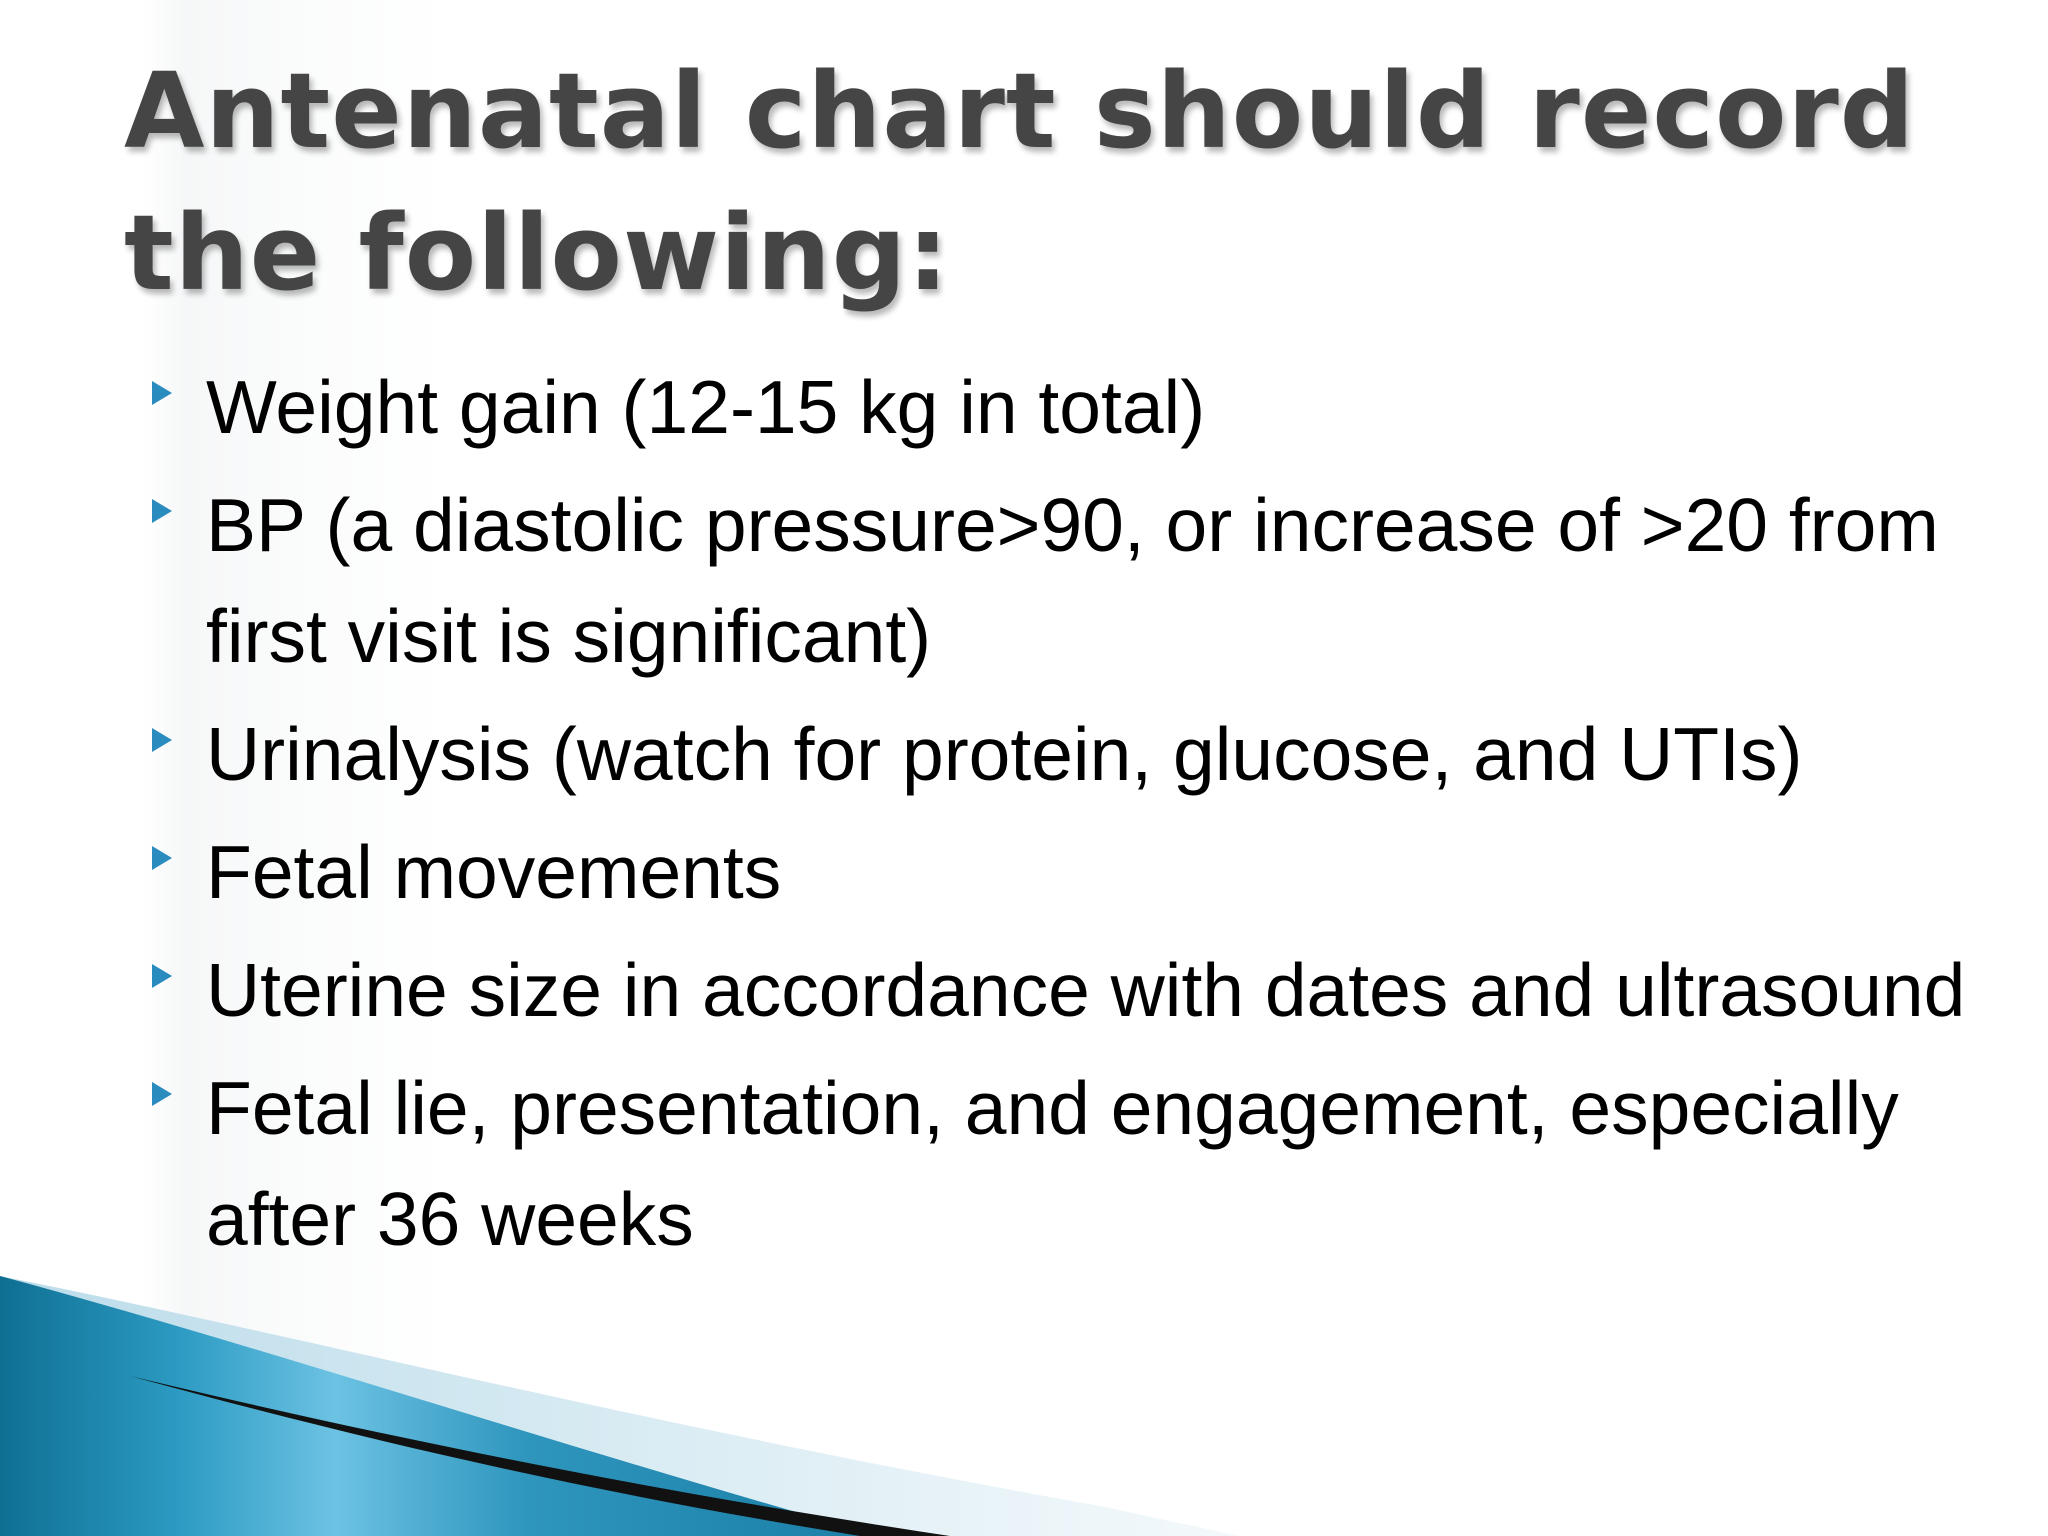 The height and width of the screenshot is (1536, 2048). Describe the element at coordinates (1080, 872) in the screenshot. I see `list-item: Fetal movements` at that location.